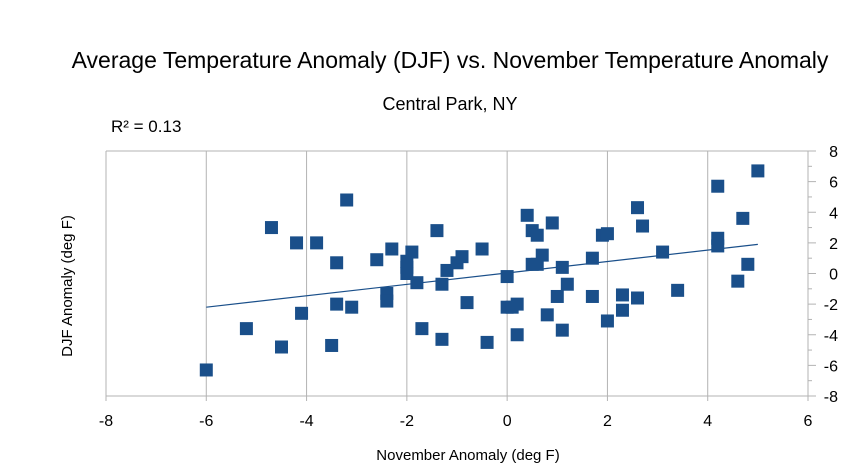 Image resolution: width=868 pixels, height=468 pixels. I want to click on x-tick-label: -2, so click(407, 421).